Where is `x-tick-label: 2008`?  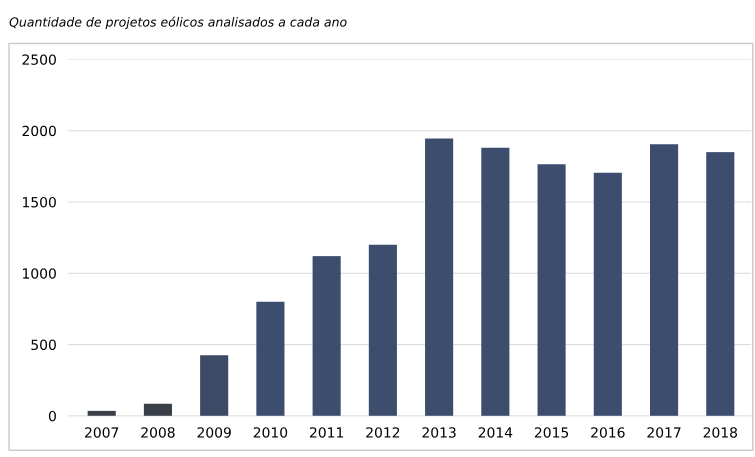 x-tick-label: 2008 is located at coordinates (158, 432).